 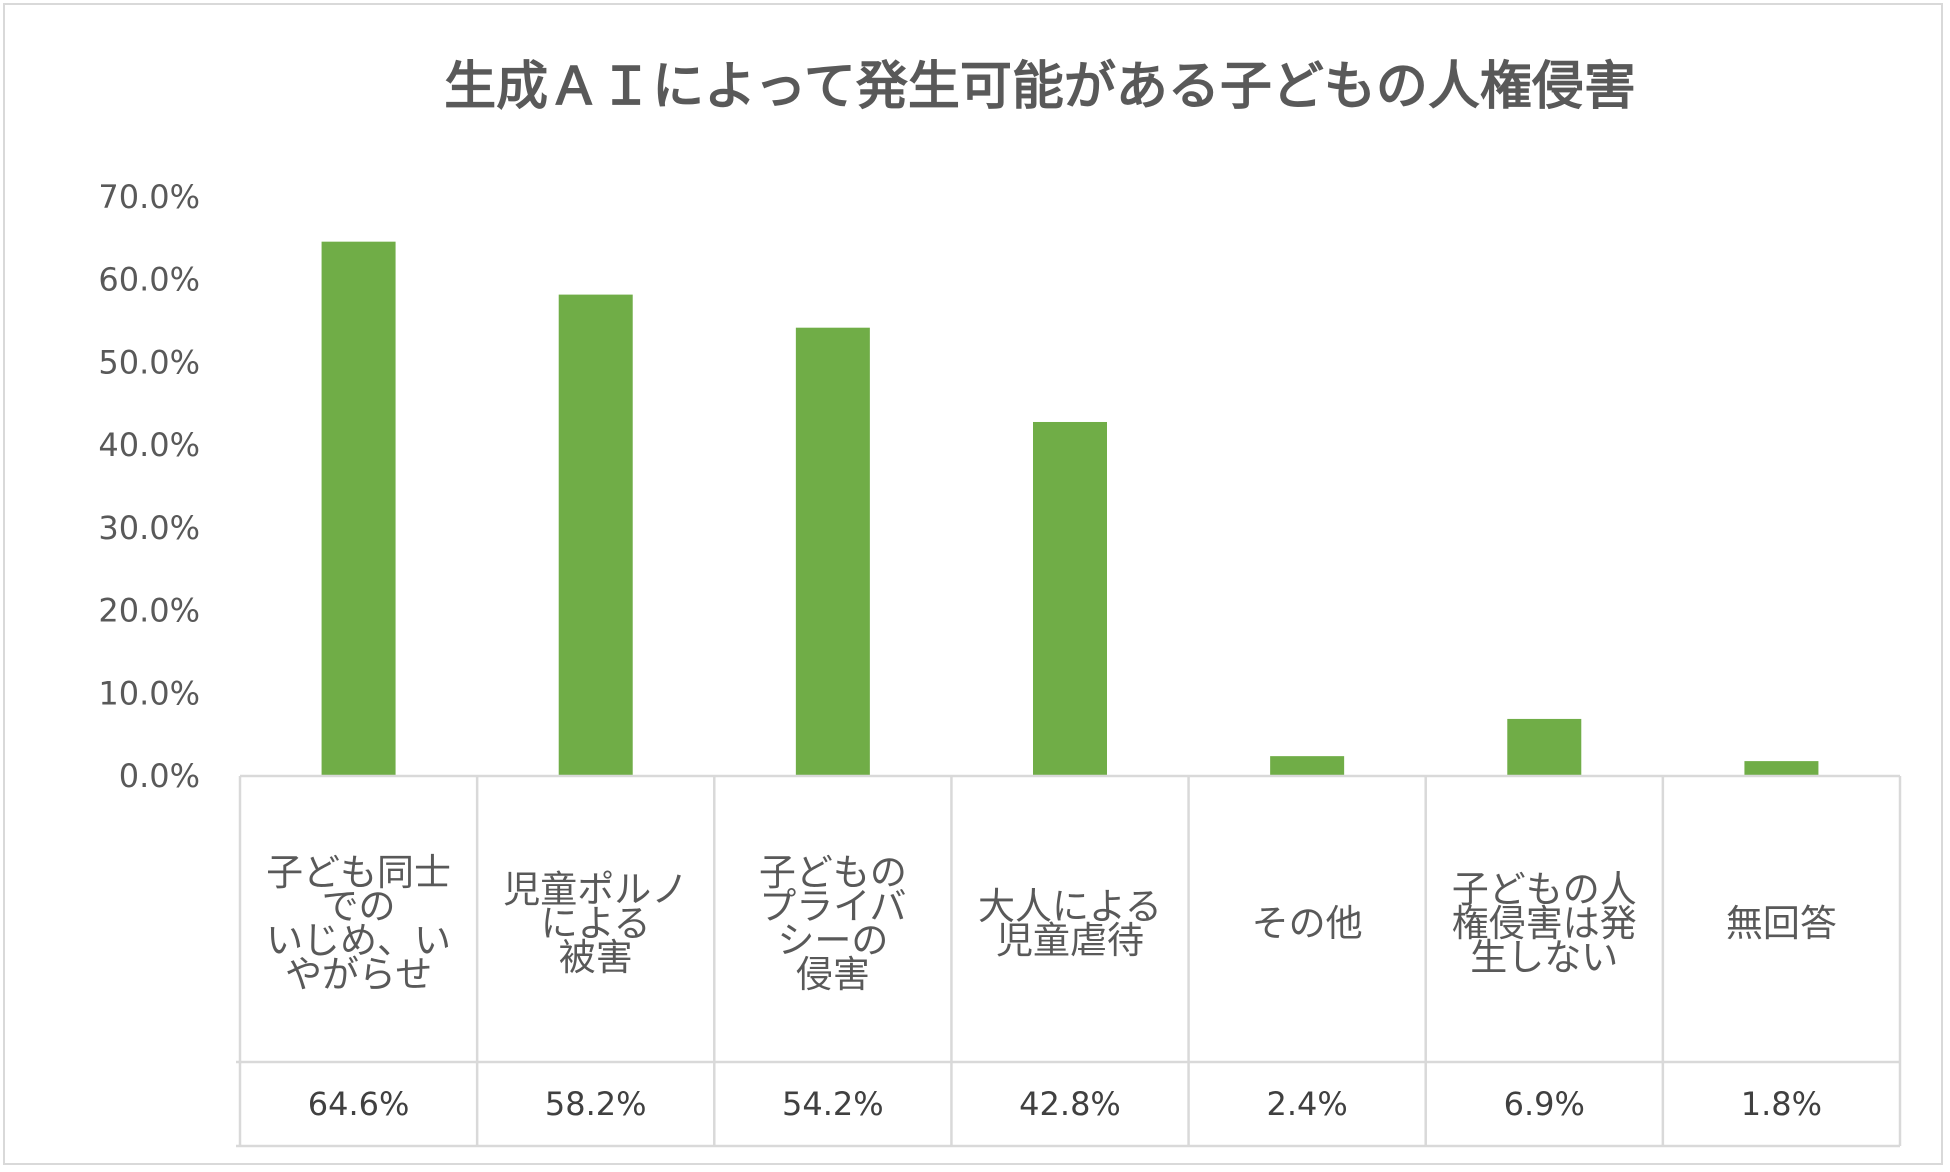 I want to click on category-label-line: 権侵害は発, so click(x=1544, y=923).